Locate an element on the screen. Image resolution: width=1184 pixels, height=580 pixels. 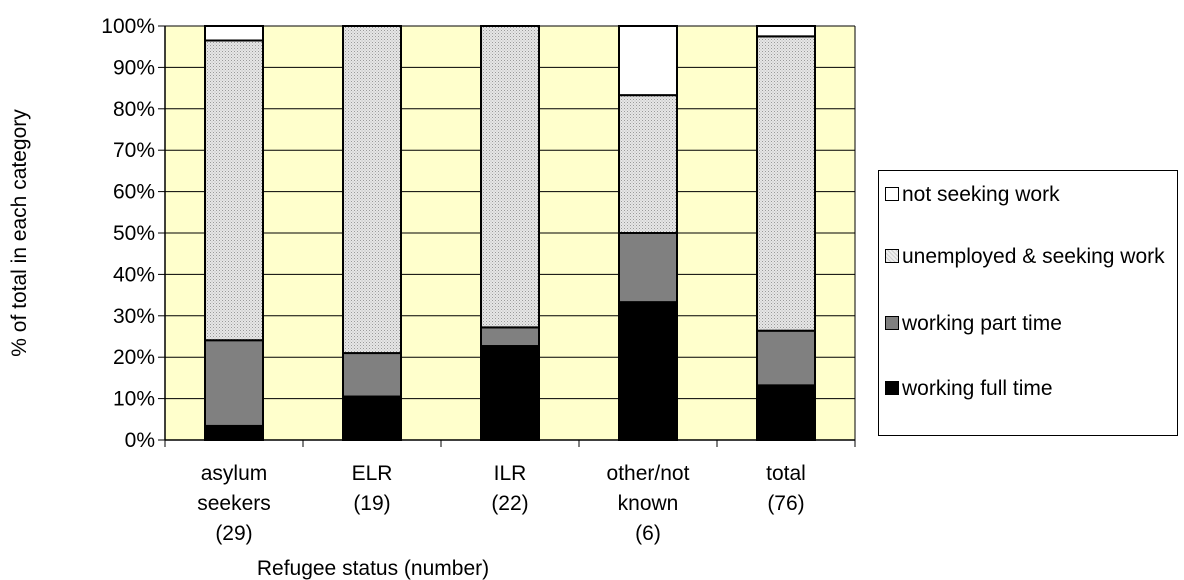
legend-label: working full time is located at coordinates (977, 388).